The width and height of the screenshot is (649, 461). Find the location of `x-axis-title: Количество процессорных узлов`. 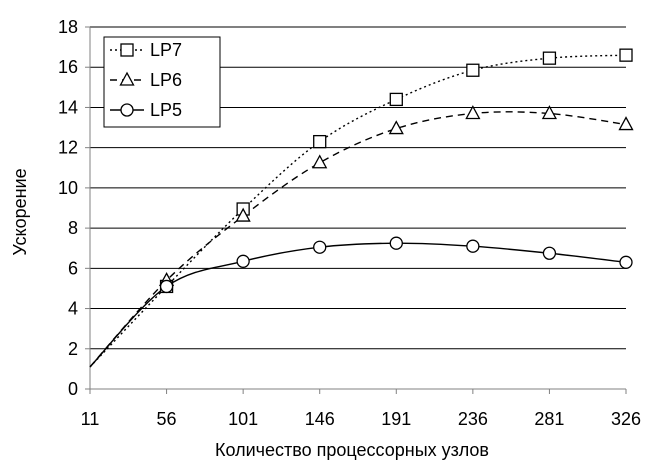

x-axis-title: Количество процессорных узлов is located at coordinates (352, 450).